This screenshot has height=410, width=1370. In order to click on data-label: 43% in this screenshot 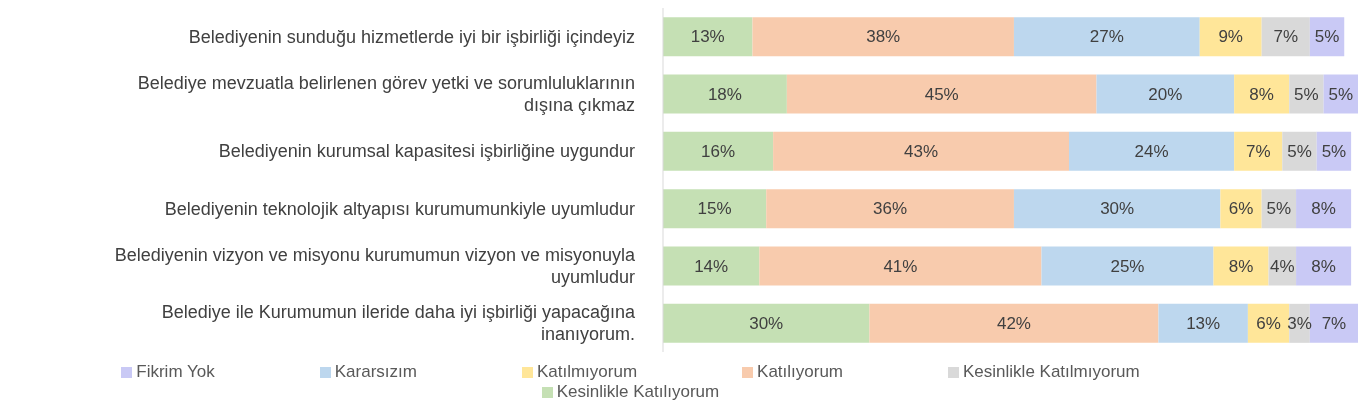, I will do `click(921, 151)`.